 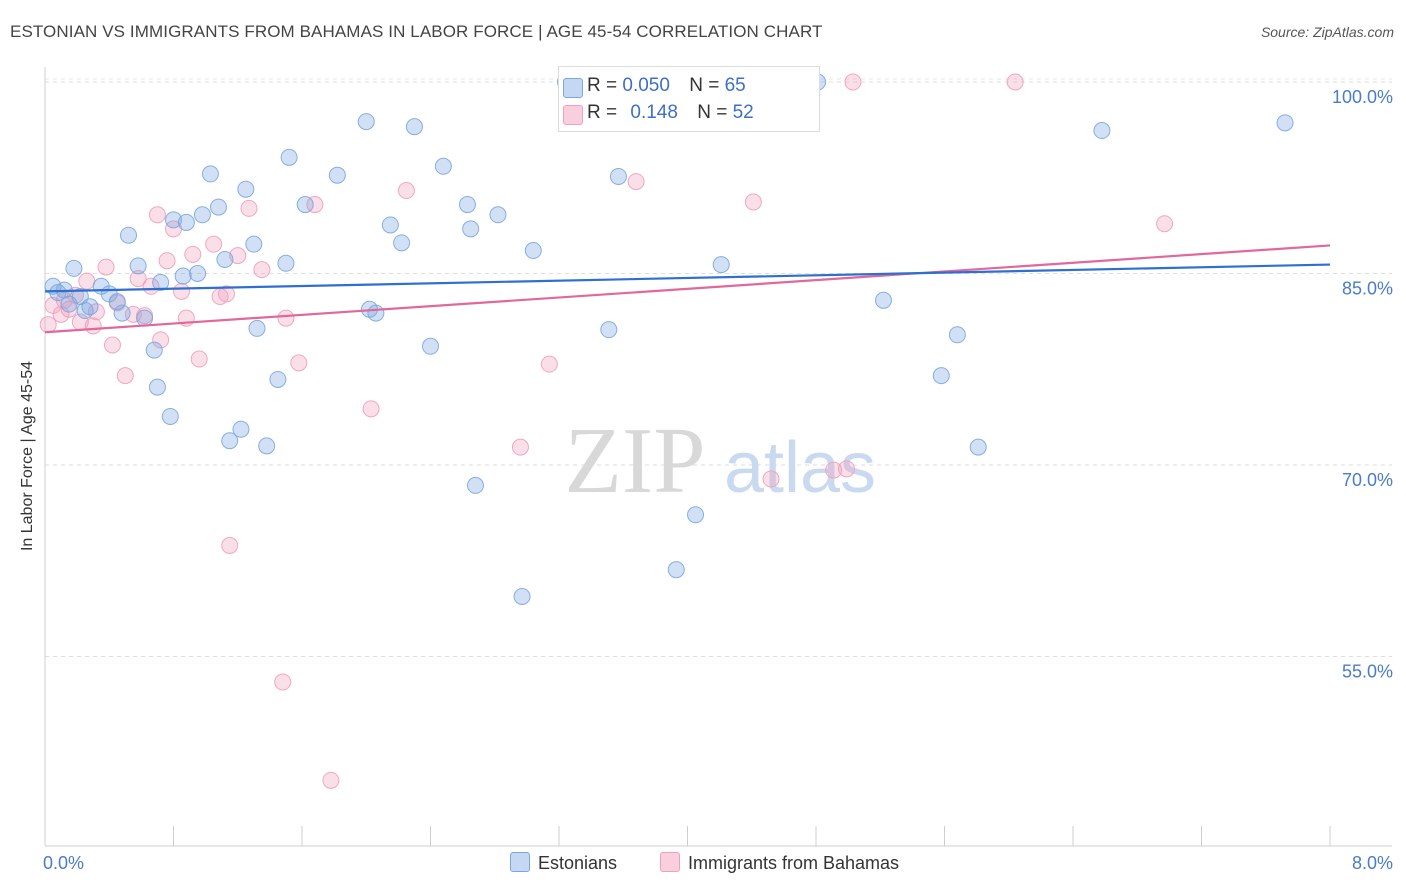 What do you see at coordinates (704, 85) in the screenshot?
I see `legend-n-label: N =` at bounding box center [704, 85].